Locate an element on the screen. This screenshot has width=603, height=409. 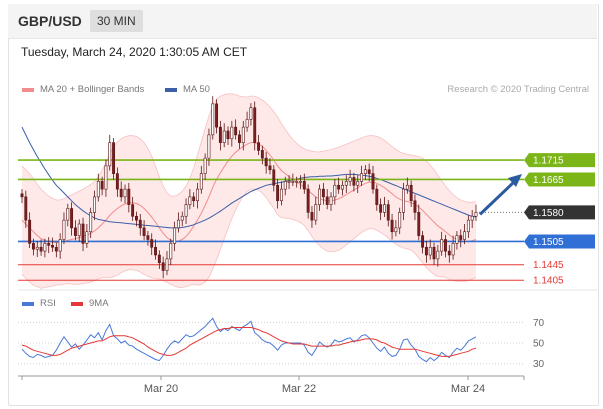
legend-ma50: MA 50 is located at coordinates (187, 89).